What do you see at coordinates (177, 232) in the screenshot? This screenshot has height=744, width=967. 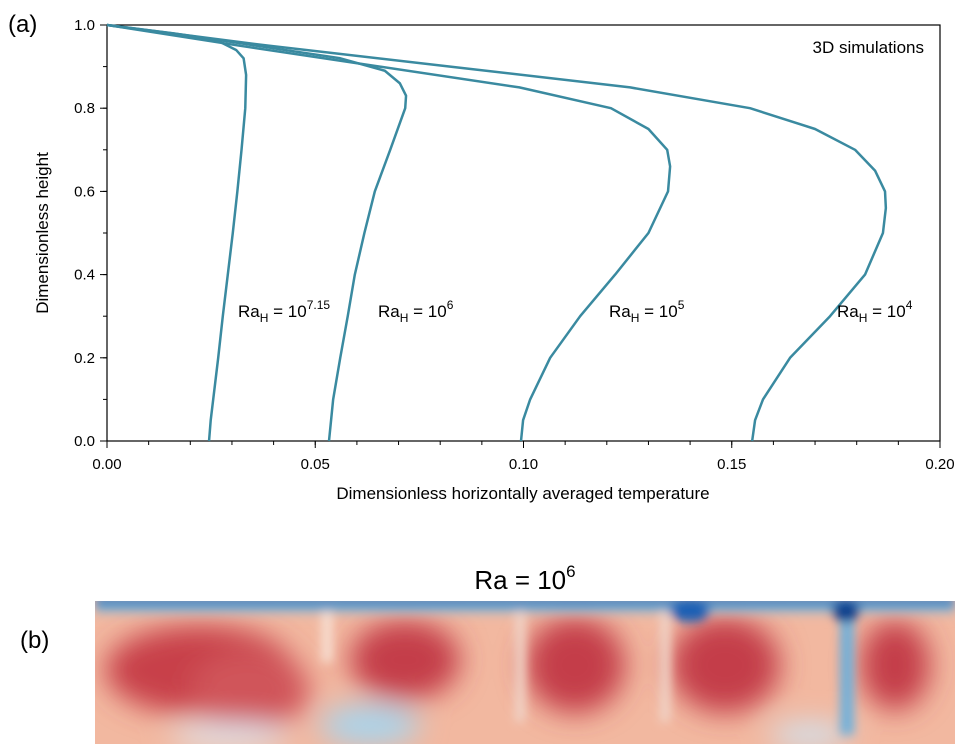 I see `curve` at bounding box center [177, 232].